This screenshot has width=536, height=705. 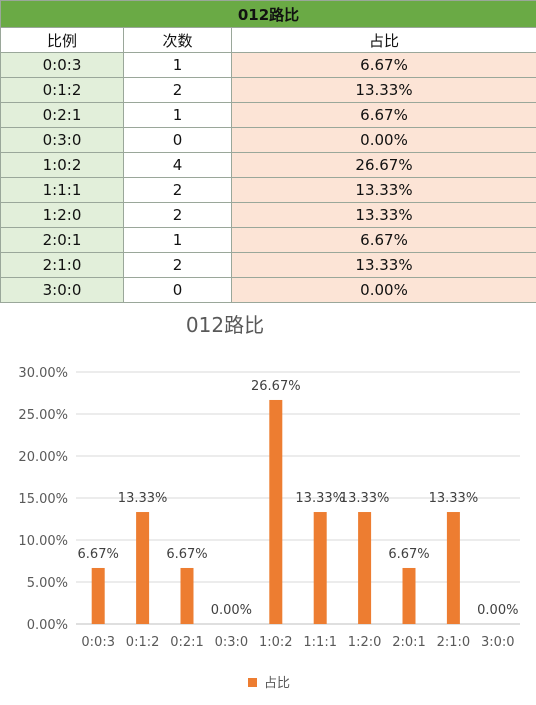 I want to click on table-title: 012路比, so click(x=268, y=14).